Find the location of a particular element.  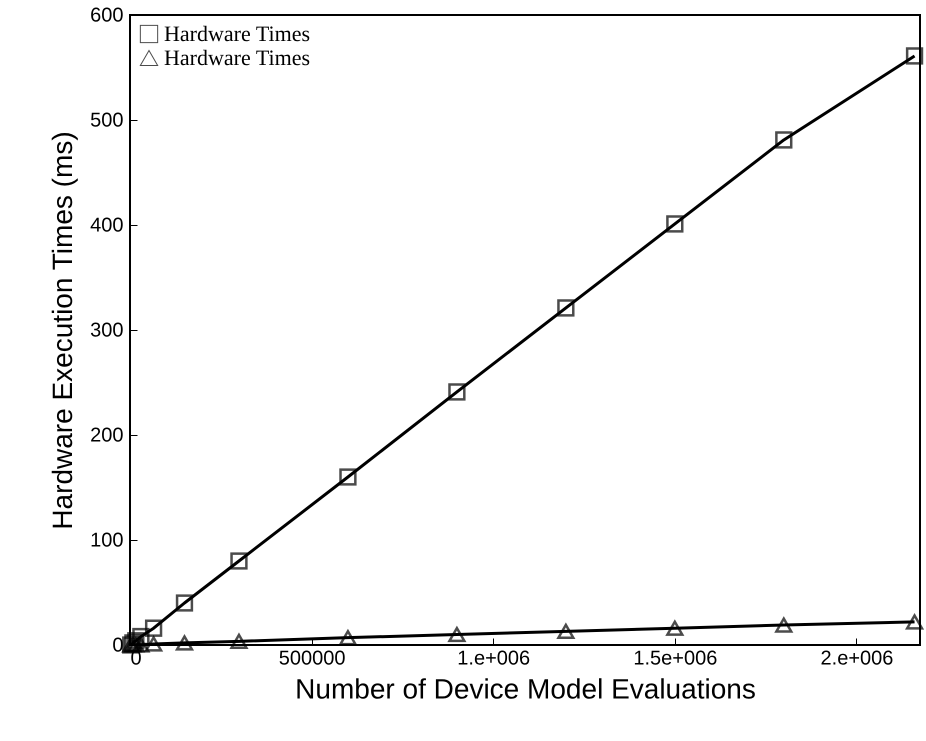

x-tick-label: 1.5e+006 is located at coordinates (675, 659).